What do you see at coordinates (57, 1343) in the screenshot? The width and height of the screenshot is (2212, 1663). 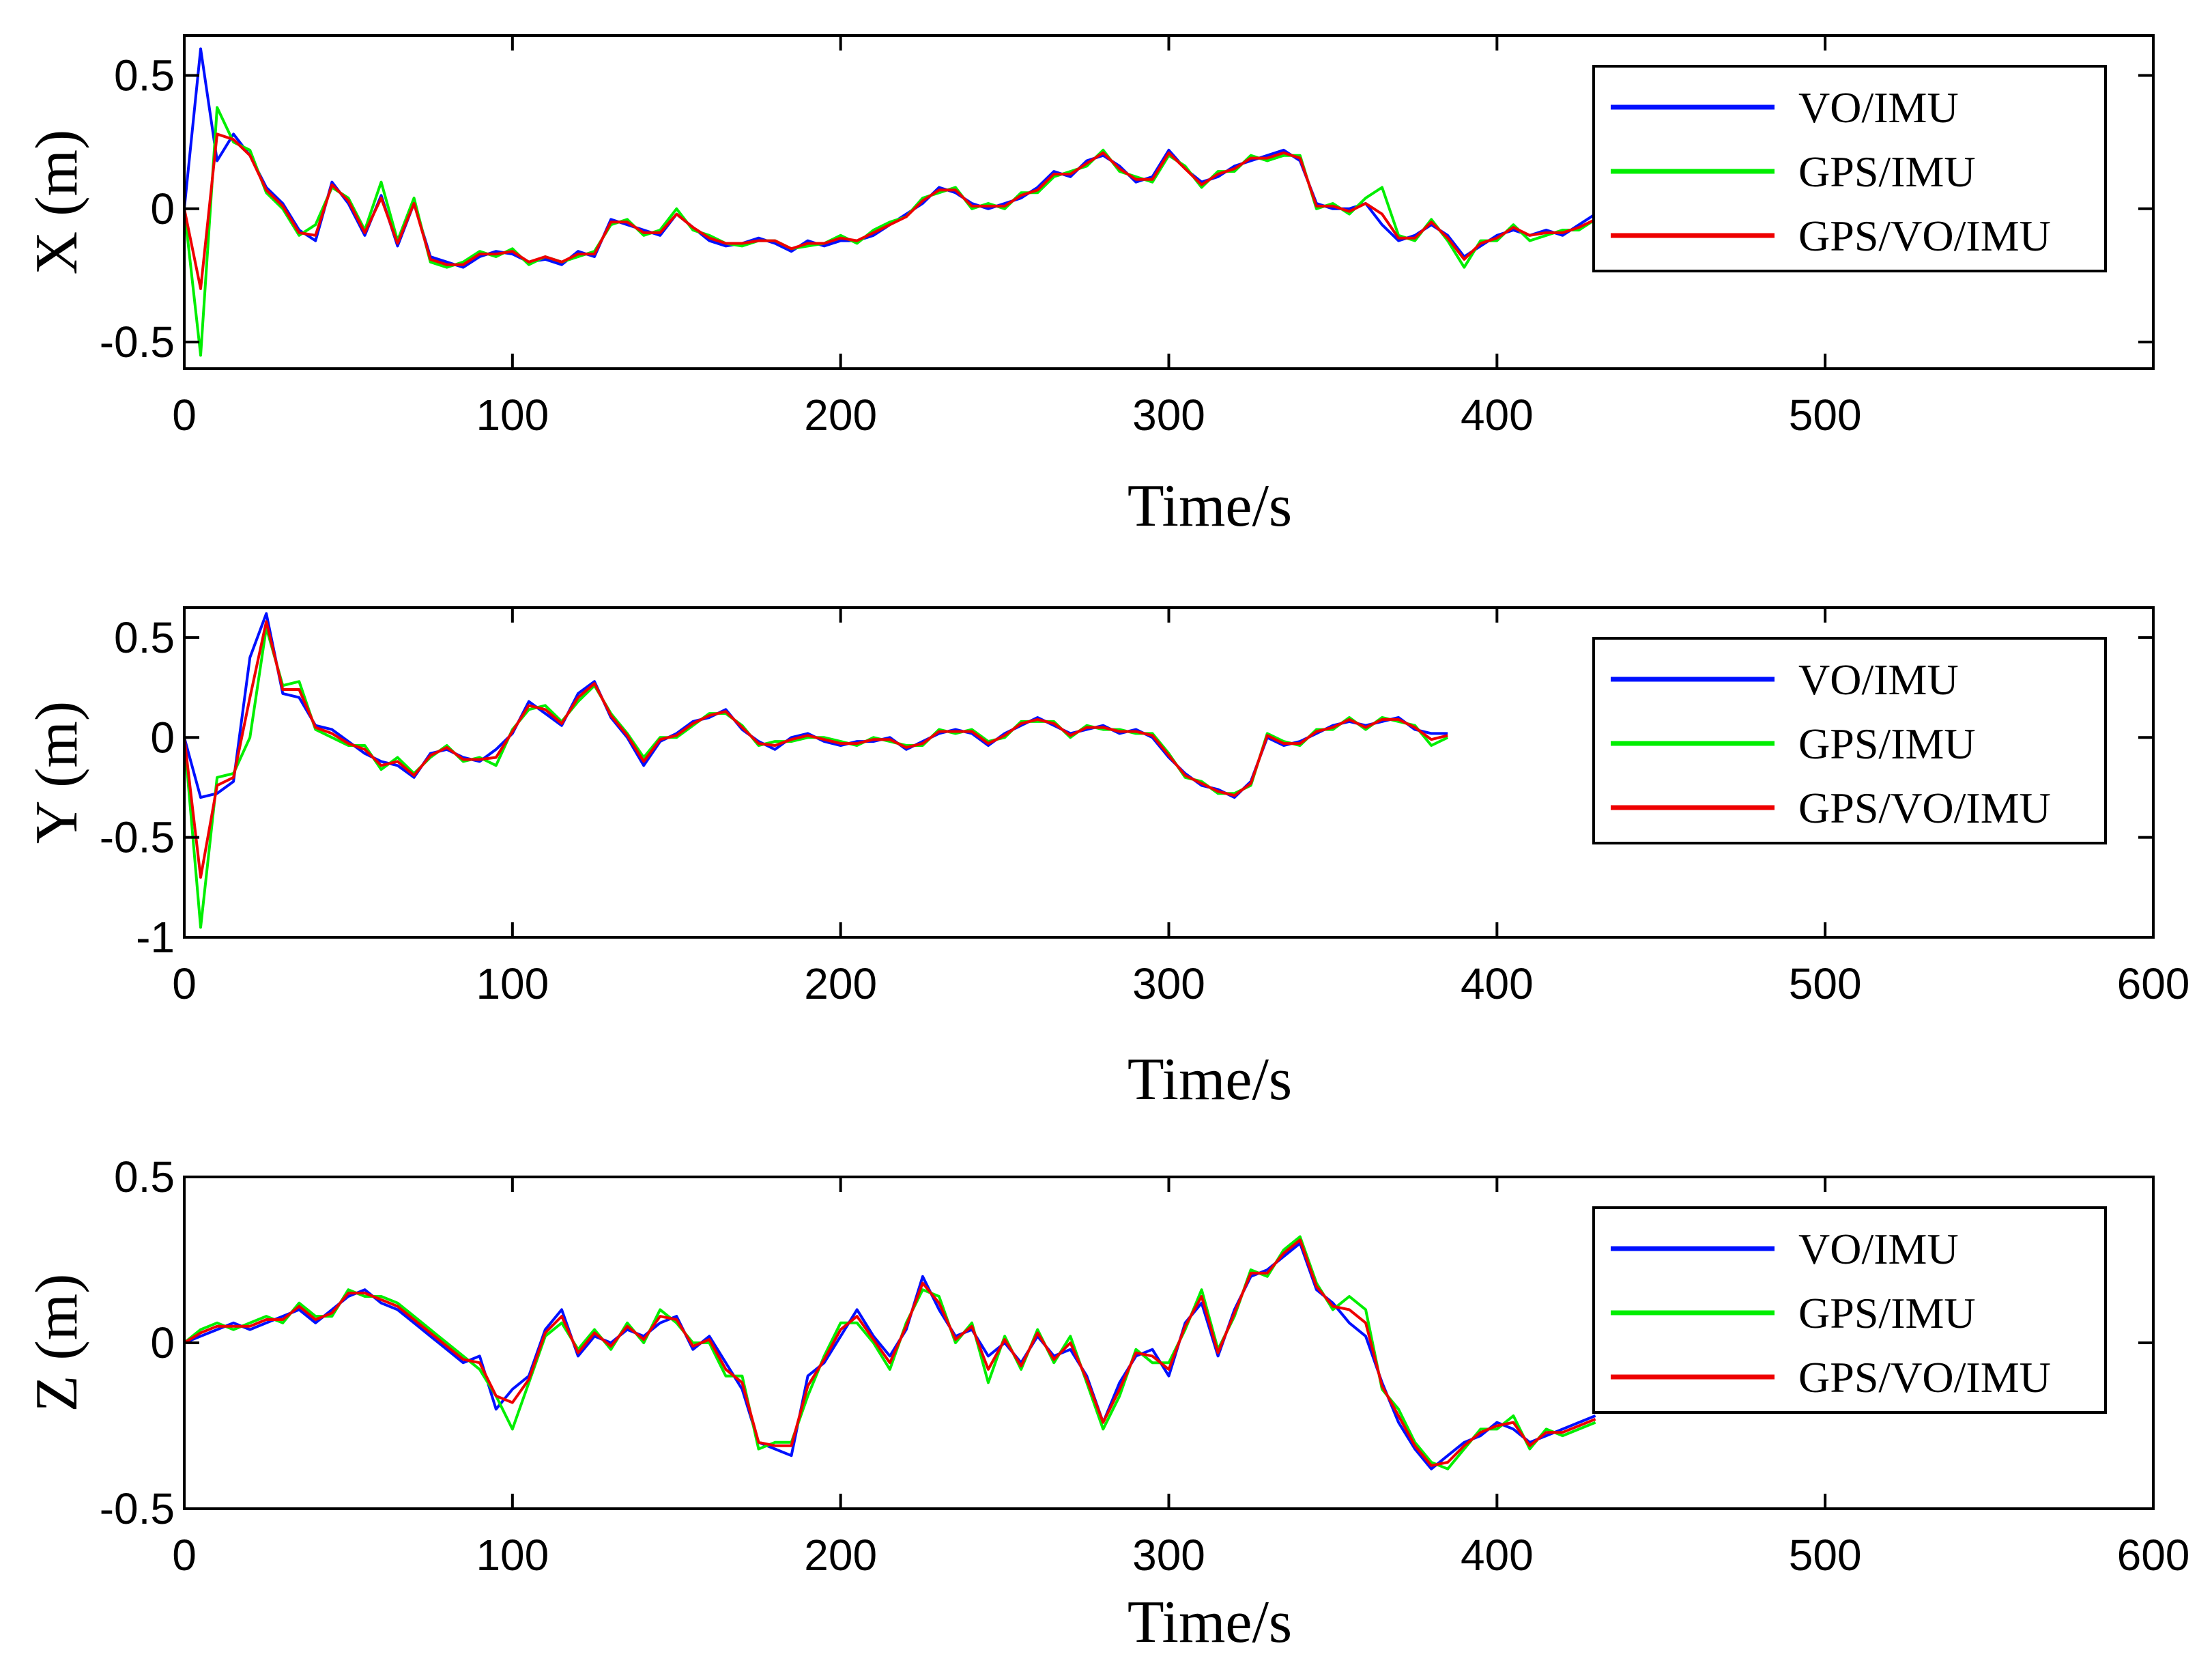 I see `y-axis-title: Z (m)` at bounding box center [57, 1343].